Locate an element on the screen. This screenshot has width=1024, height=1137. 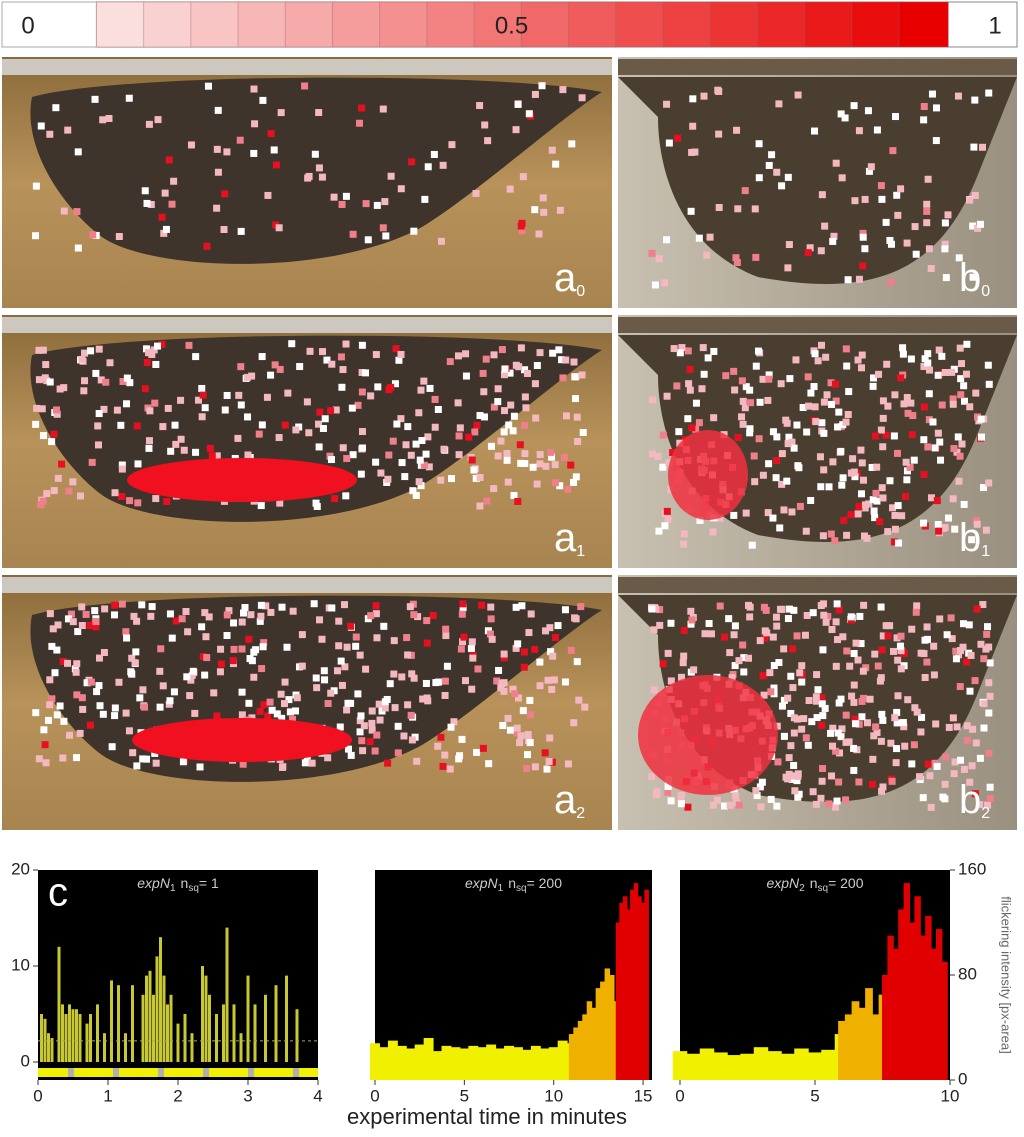
x-tick-label: 1 is located at coordinates (107, 1095).